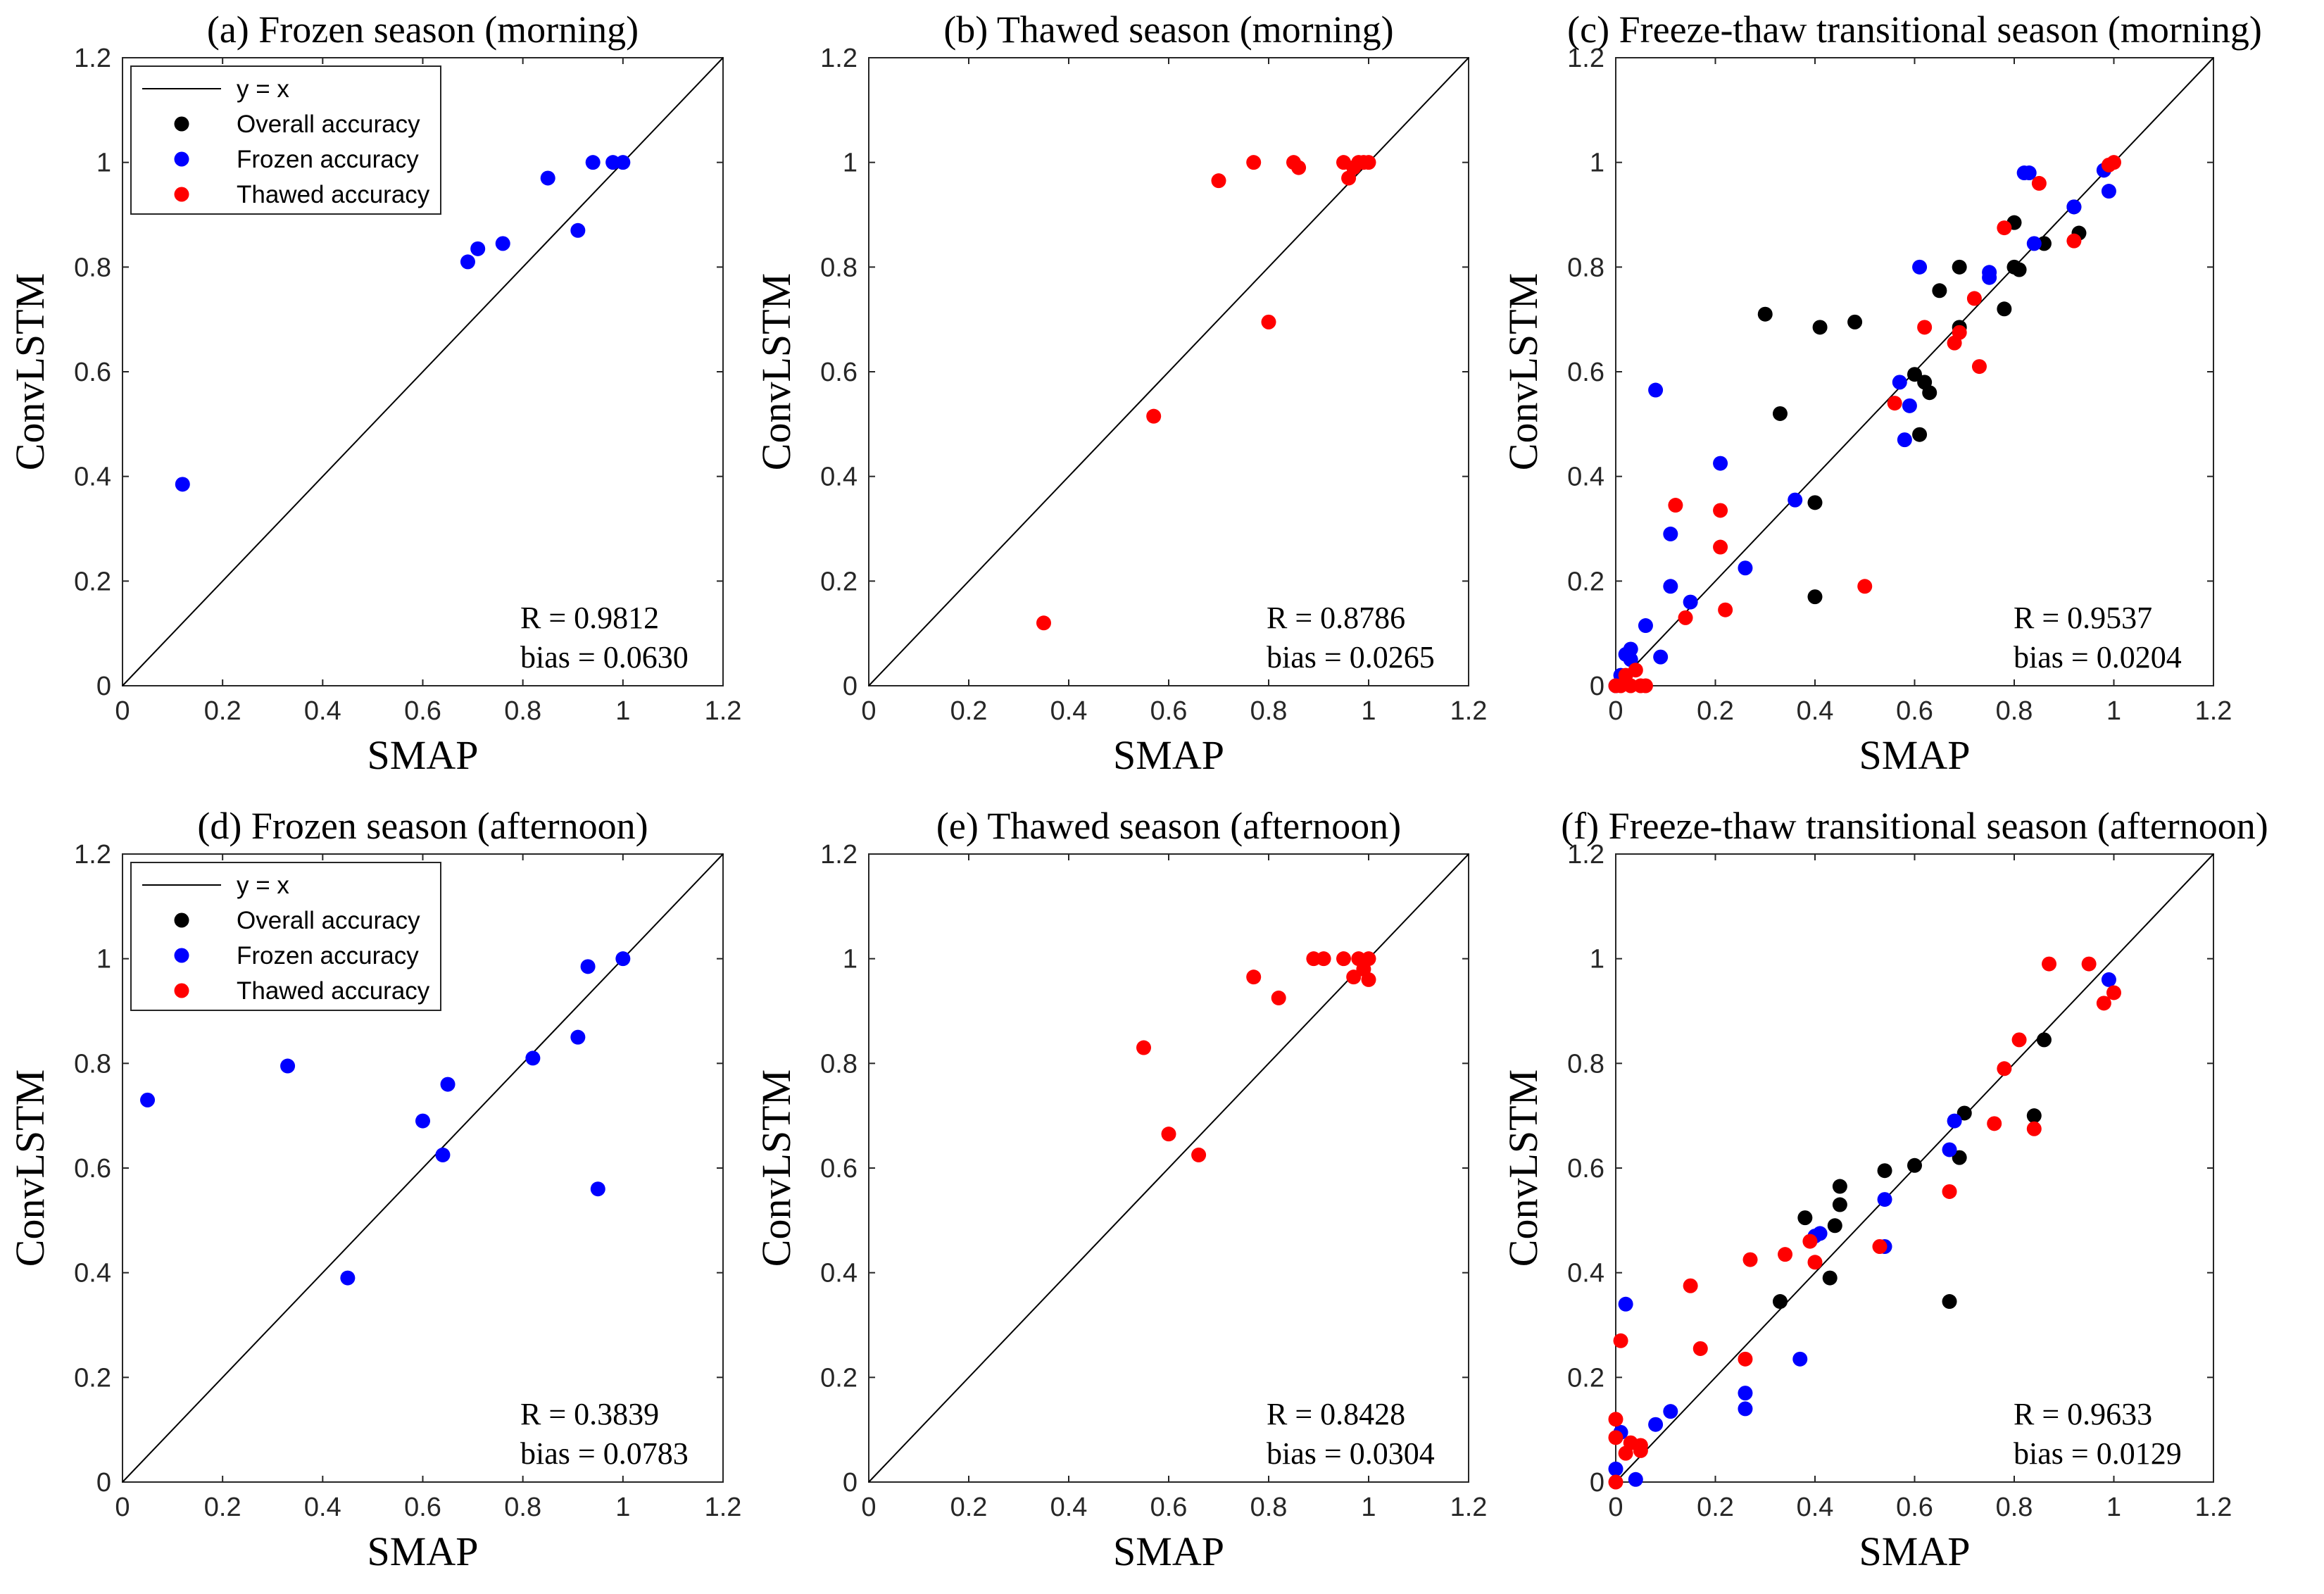 The image size is (2324, 1594). I want to click on legend-marker-swatch, so click(181, 920).